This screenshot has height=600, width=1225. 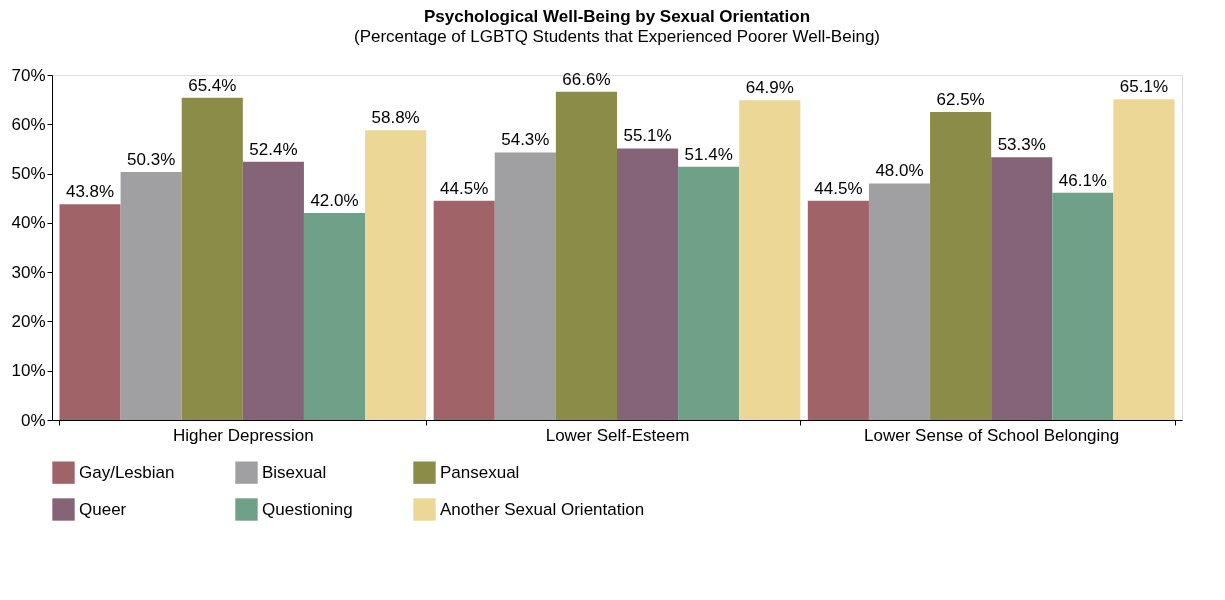 I want to click on y-tick-label: 70%, so click(x=28, y=75).